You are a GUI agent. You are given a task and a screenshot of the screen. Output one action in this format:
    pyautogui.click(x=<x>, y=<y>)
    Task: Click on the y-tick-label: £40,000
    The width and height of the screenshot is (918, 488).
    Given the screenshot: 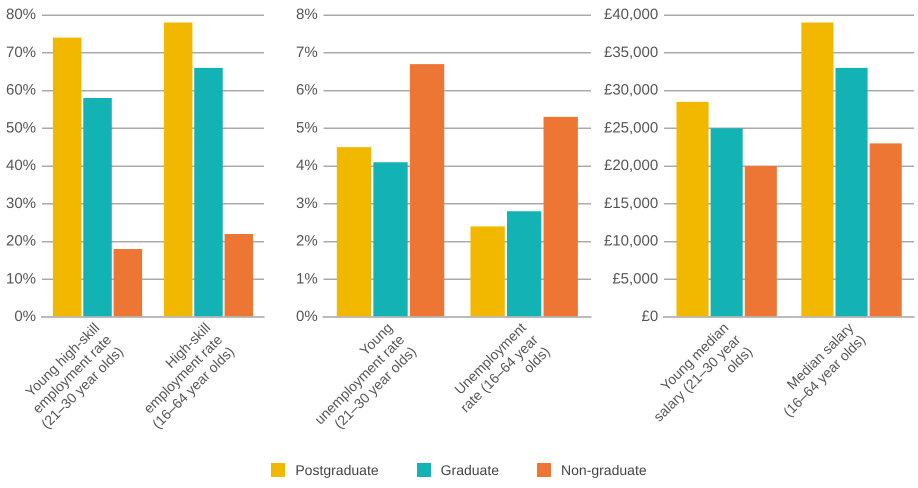 What is the action you would take?
    pyautogui.click(x=631, y=15)
    